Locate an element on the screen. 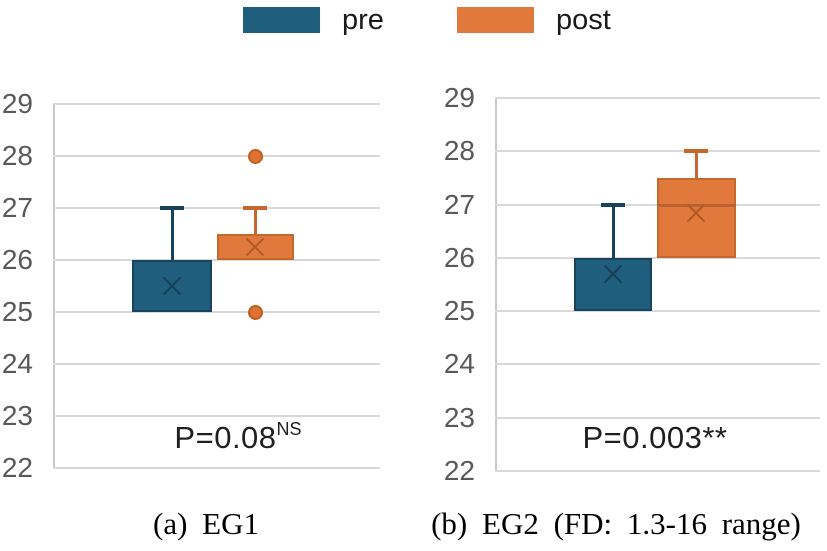 Image resolution: width=827 pixels, height=551 pixels. legend-label-pre: pre is located at coordinates (363, 20).